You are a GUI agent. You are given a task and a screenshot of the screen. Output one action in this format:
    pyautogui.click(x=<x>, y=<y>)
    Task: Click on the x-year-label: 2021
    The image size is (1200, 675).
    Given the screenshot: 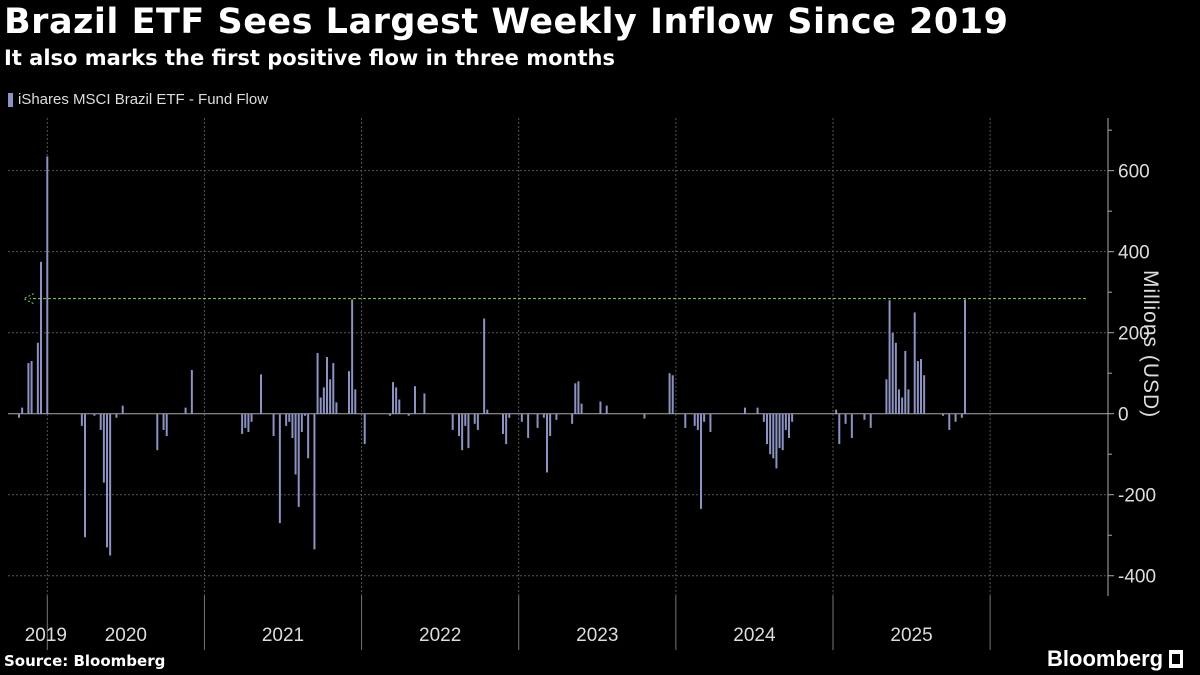 What is the action you would take?
    pyautogui.click(x=283, y=635)
    